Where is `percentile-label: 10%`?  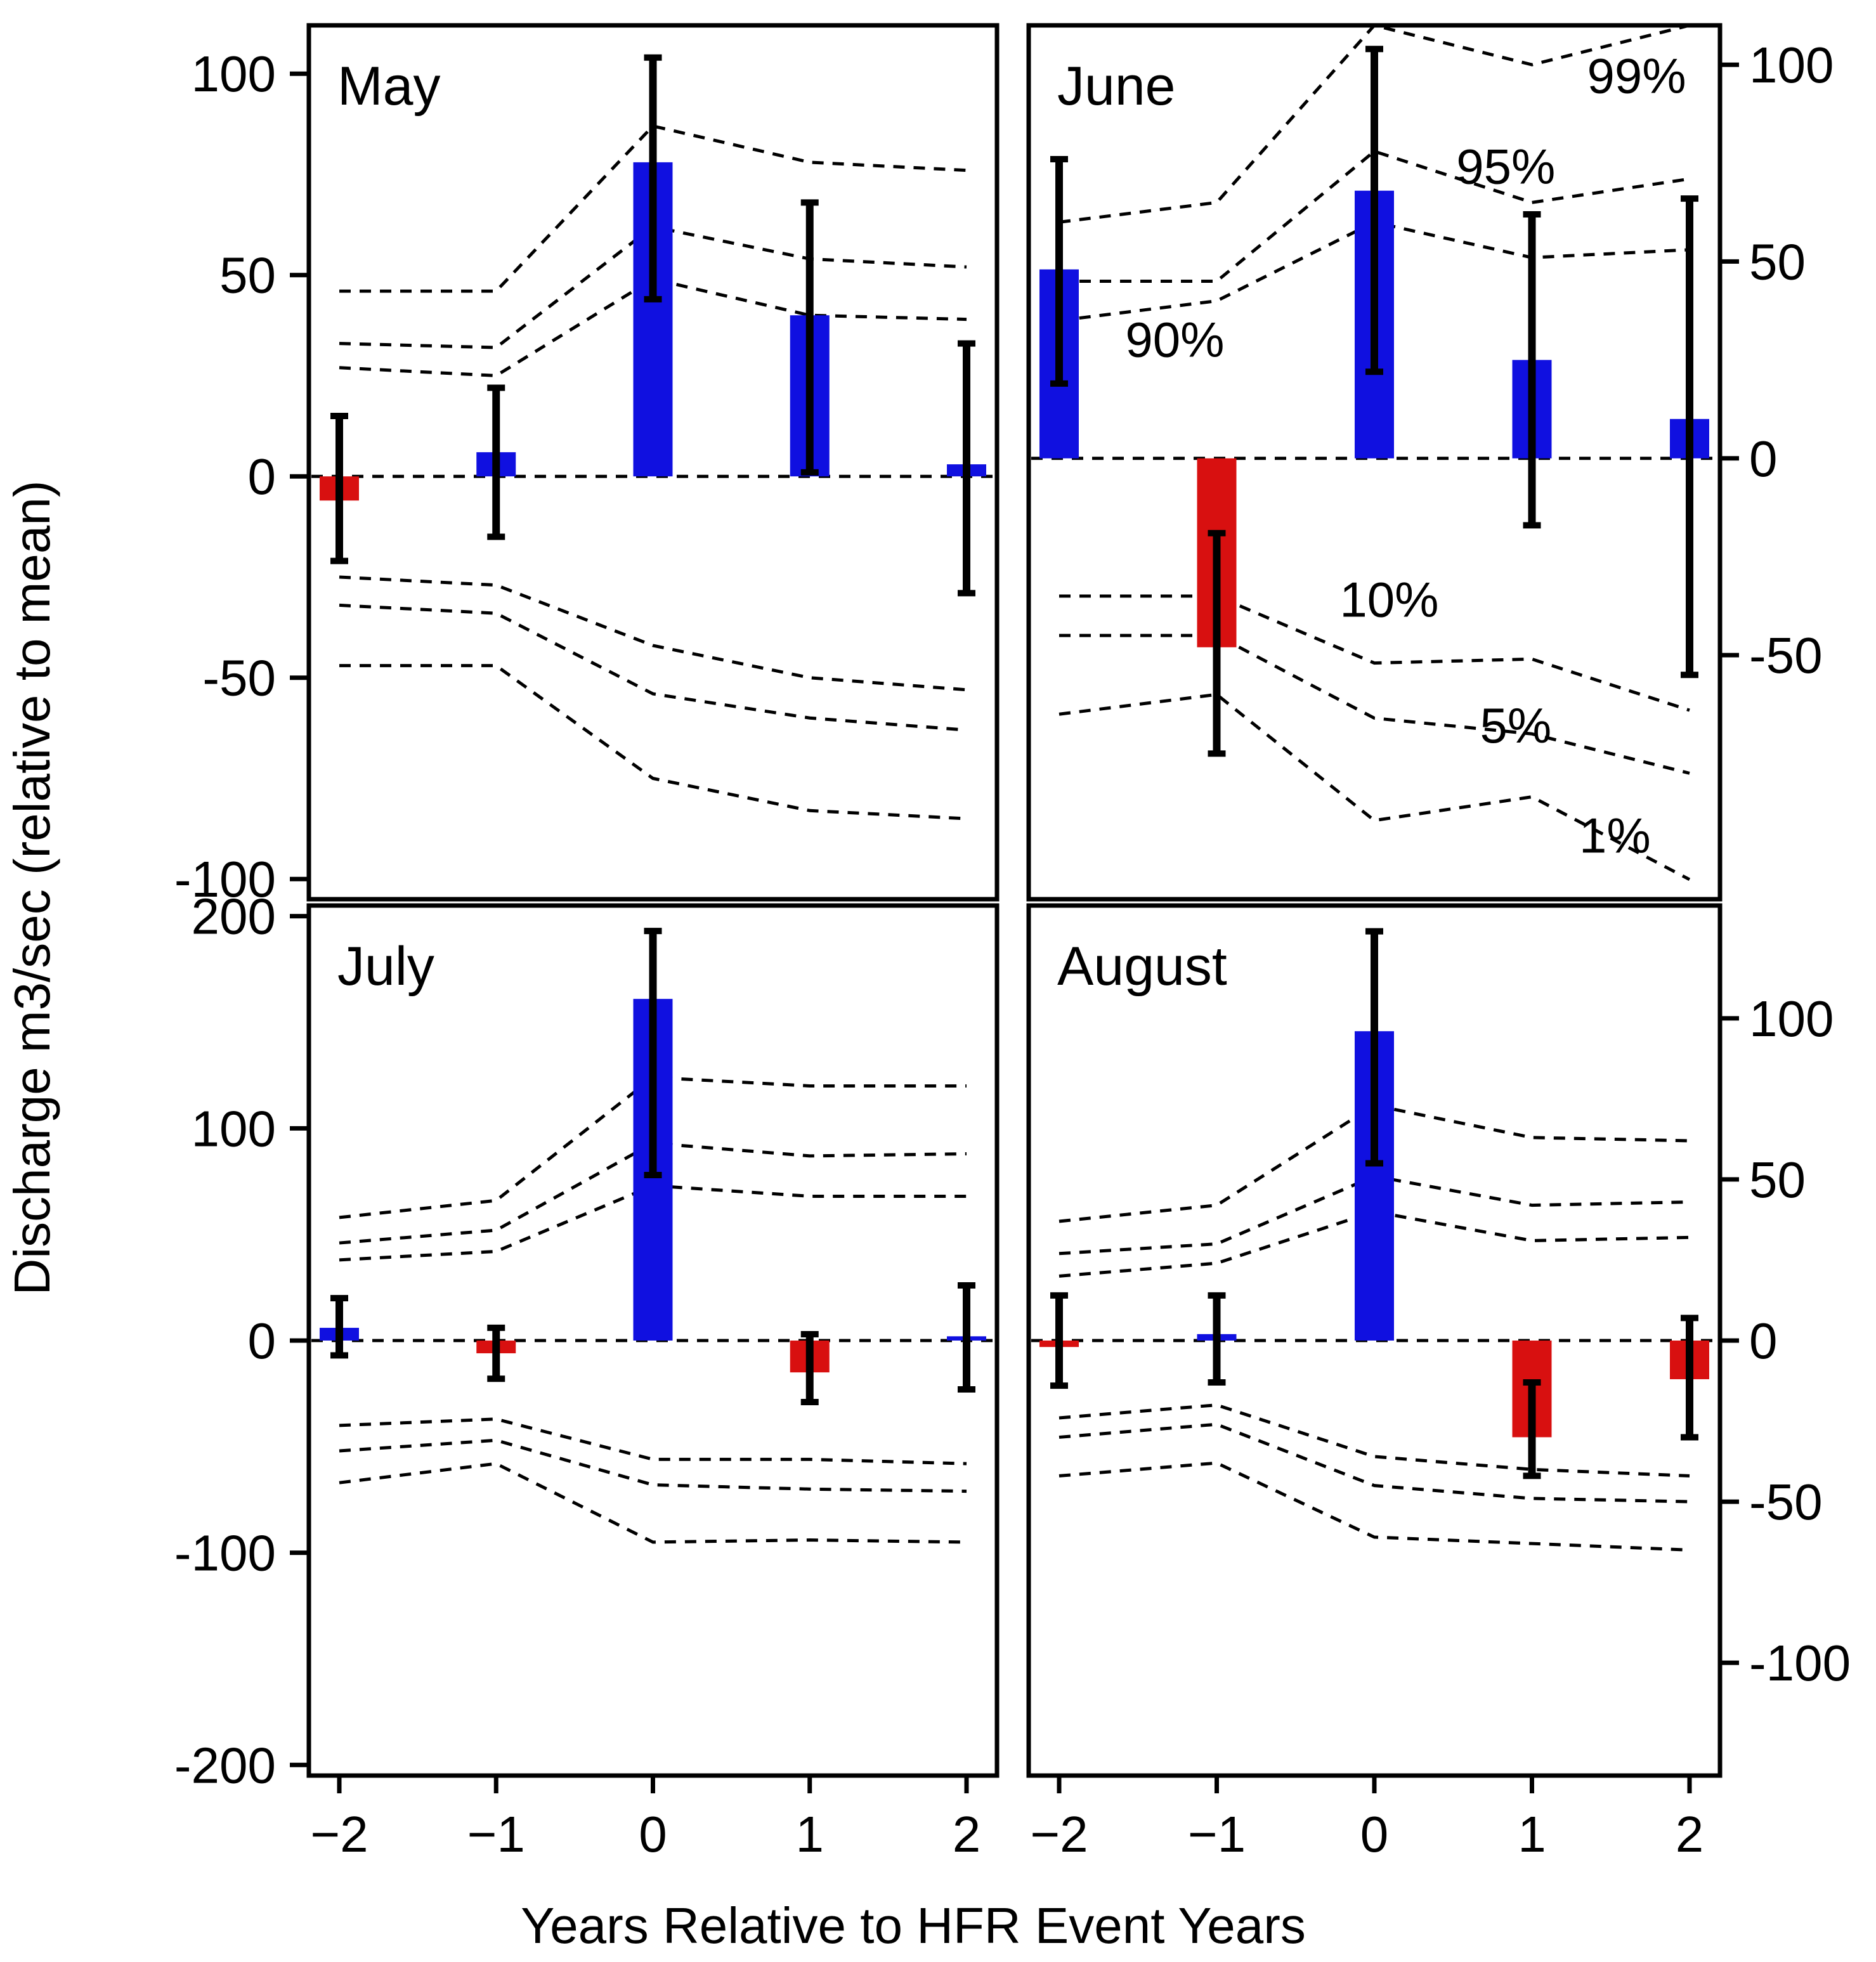 percentile-label: 10% is located at coordinates (1388, 599).